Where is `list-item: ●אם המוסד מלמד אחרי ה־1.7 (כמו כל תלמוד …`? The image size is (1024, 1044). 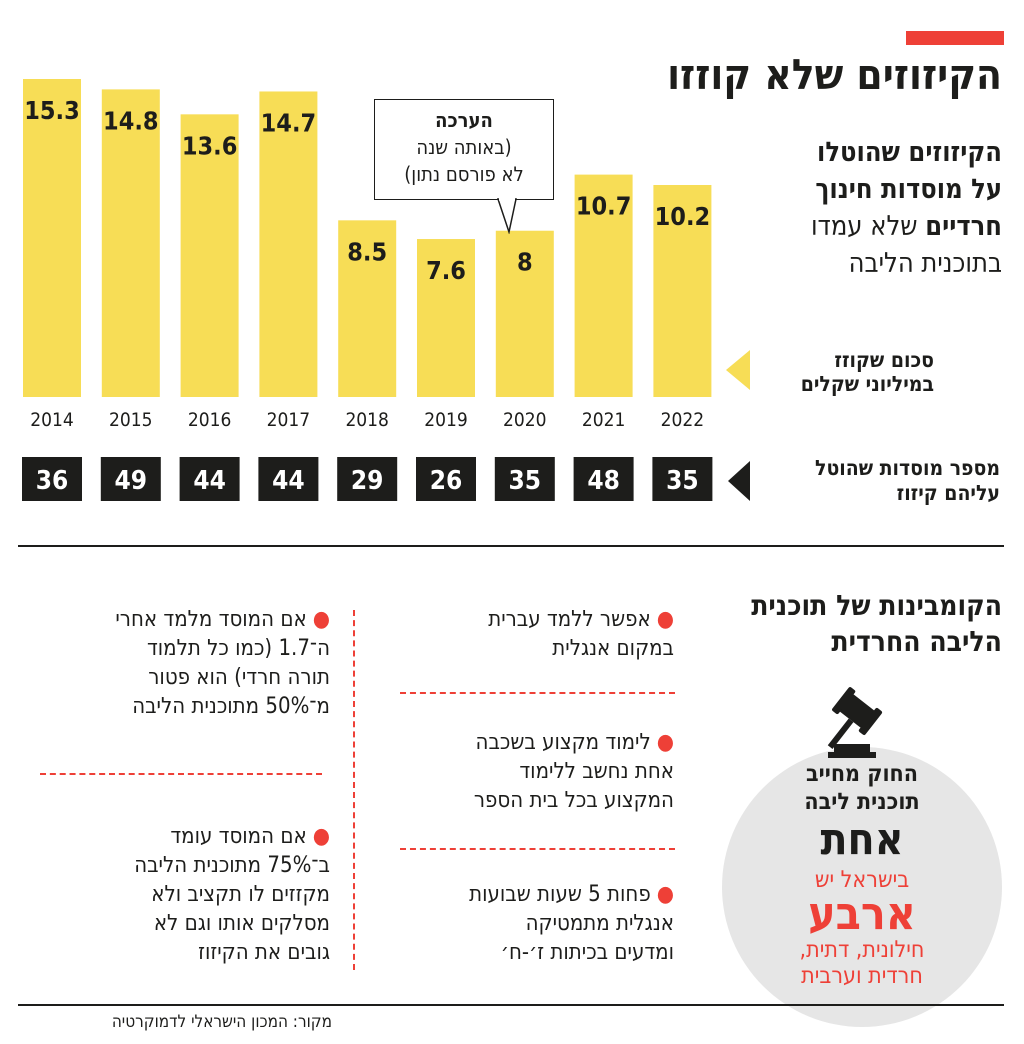
list-item: ●אם המוסד מלמד אחרי ה־1.7 (כמו כל תלמוד … is located at coordinates (222, 663).